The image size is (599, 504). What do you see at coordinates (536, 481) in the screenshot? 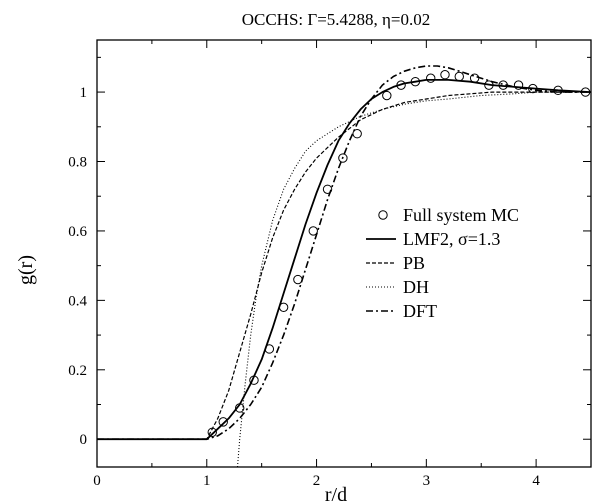
I see `x-tick-label: 4` at bounding box center [536, 481].